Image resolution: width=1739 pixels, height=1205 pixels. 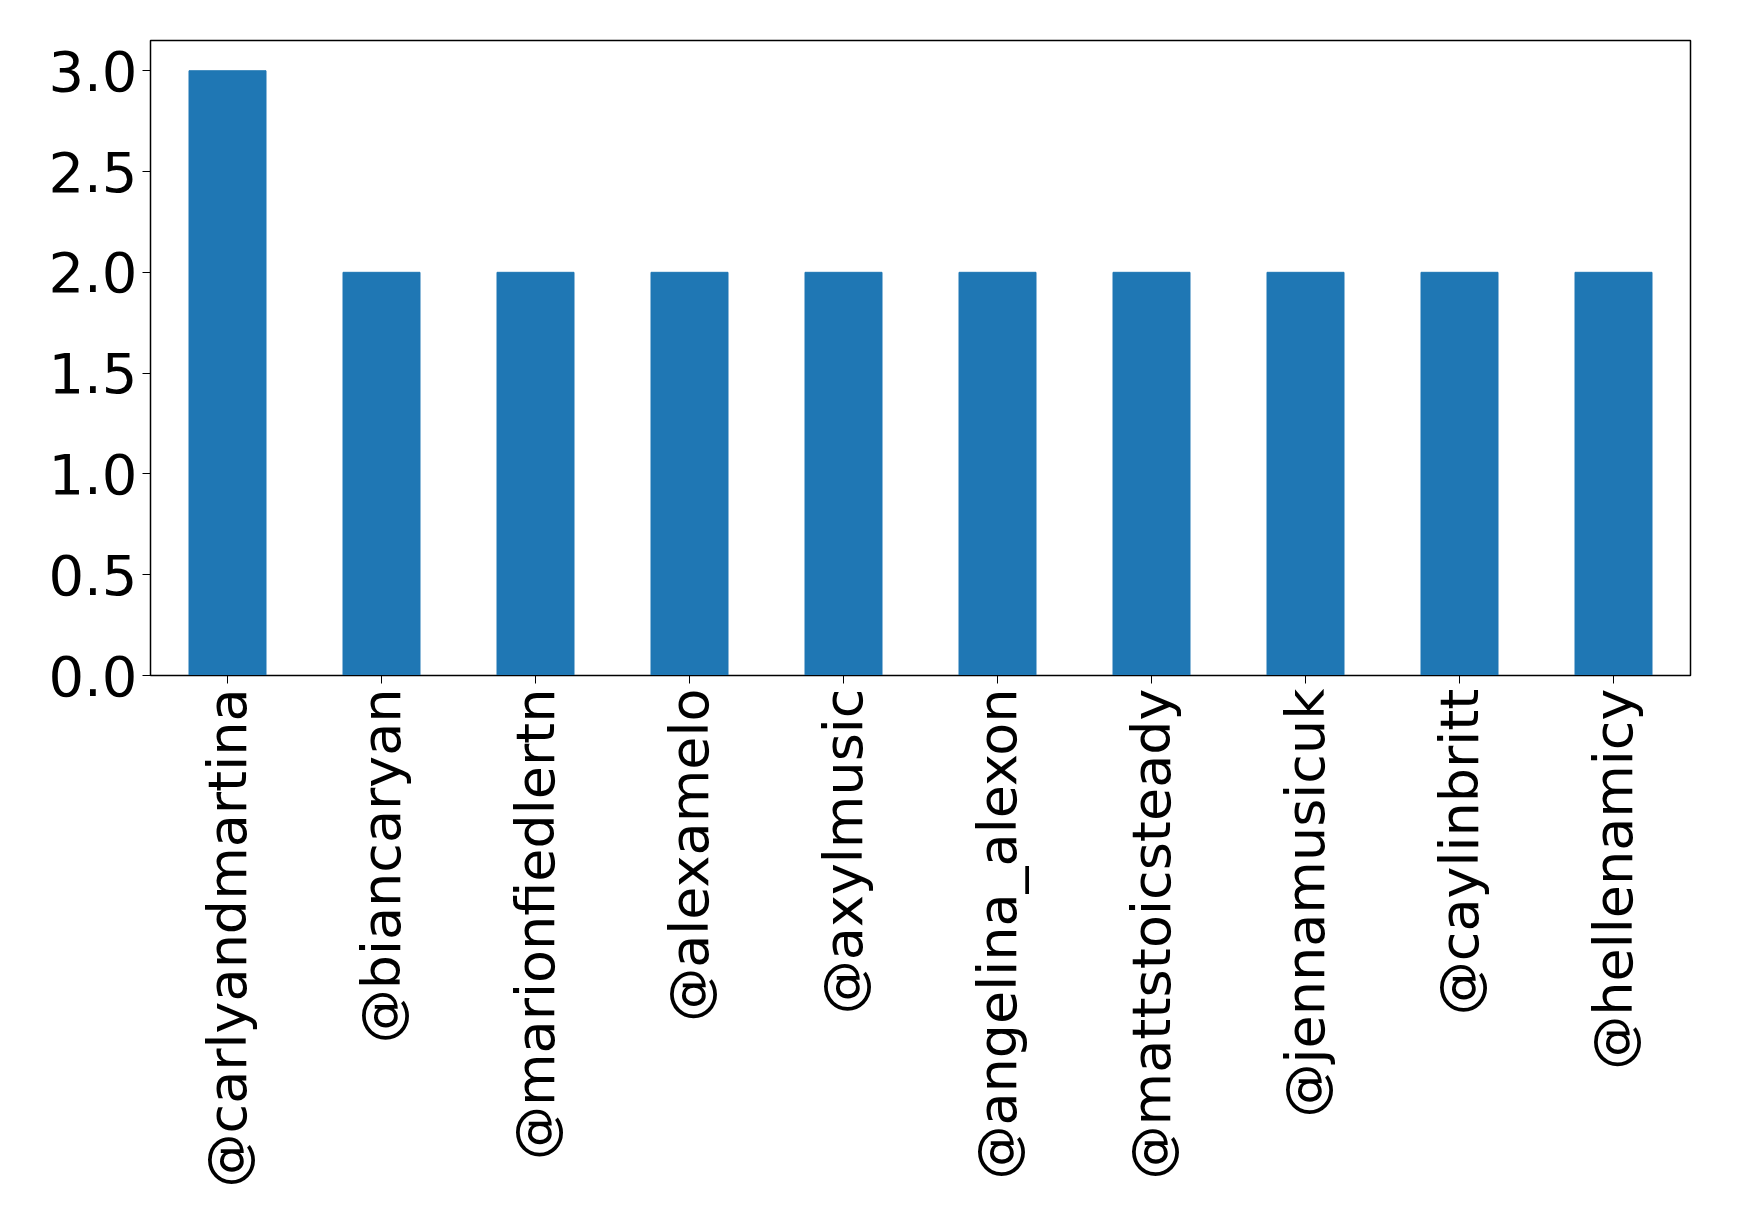 I want to click on y-tick-label: 0.0, so click(x=93, y=676).